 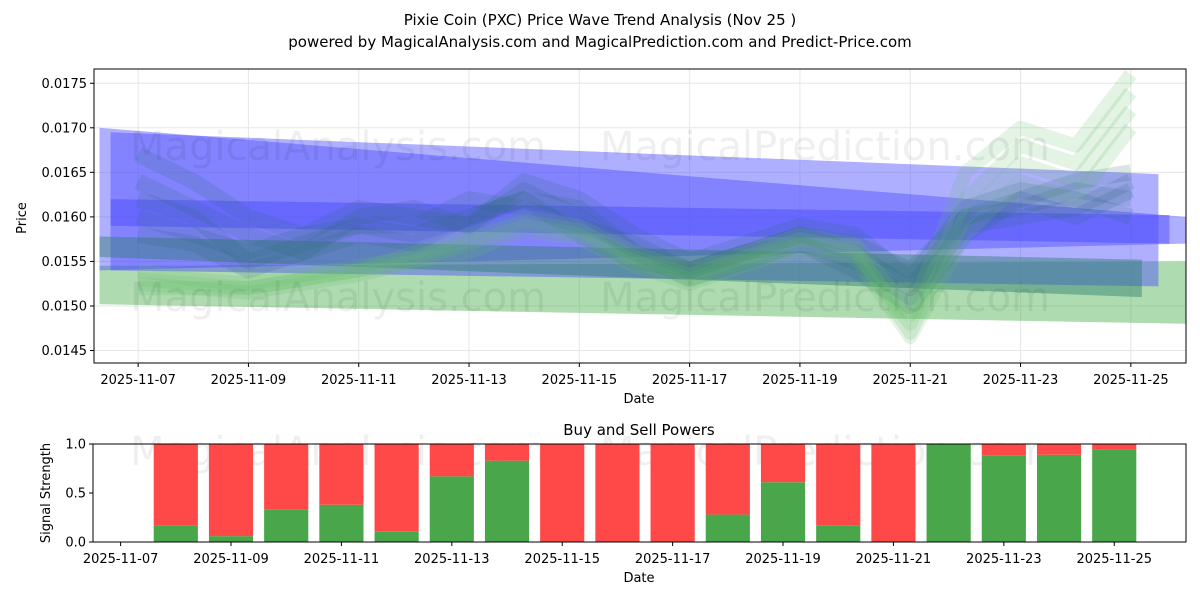 What do you see at coordinates (65, 128) in the screenshot?
I see `price-y-tick-label: 0.0170` at bounding box center [65, 128].